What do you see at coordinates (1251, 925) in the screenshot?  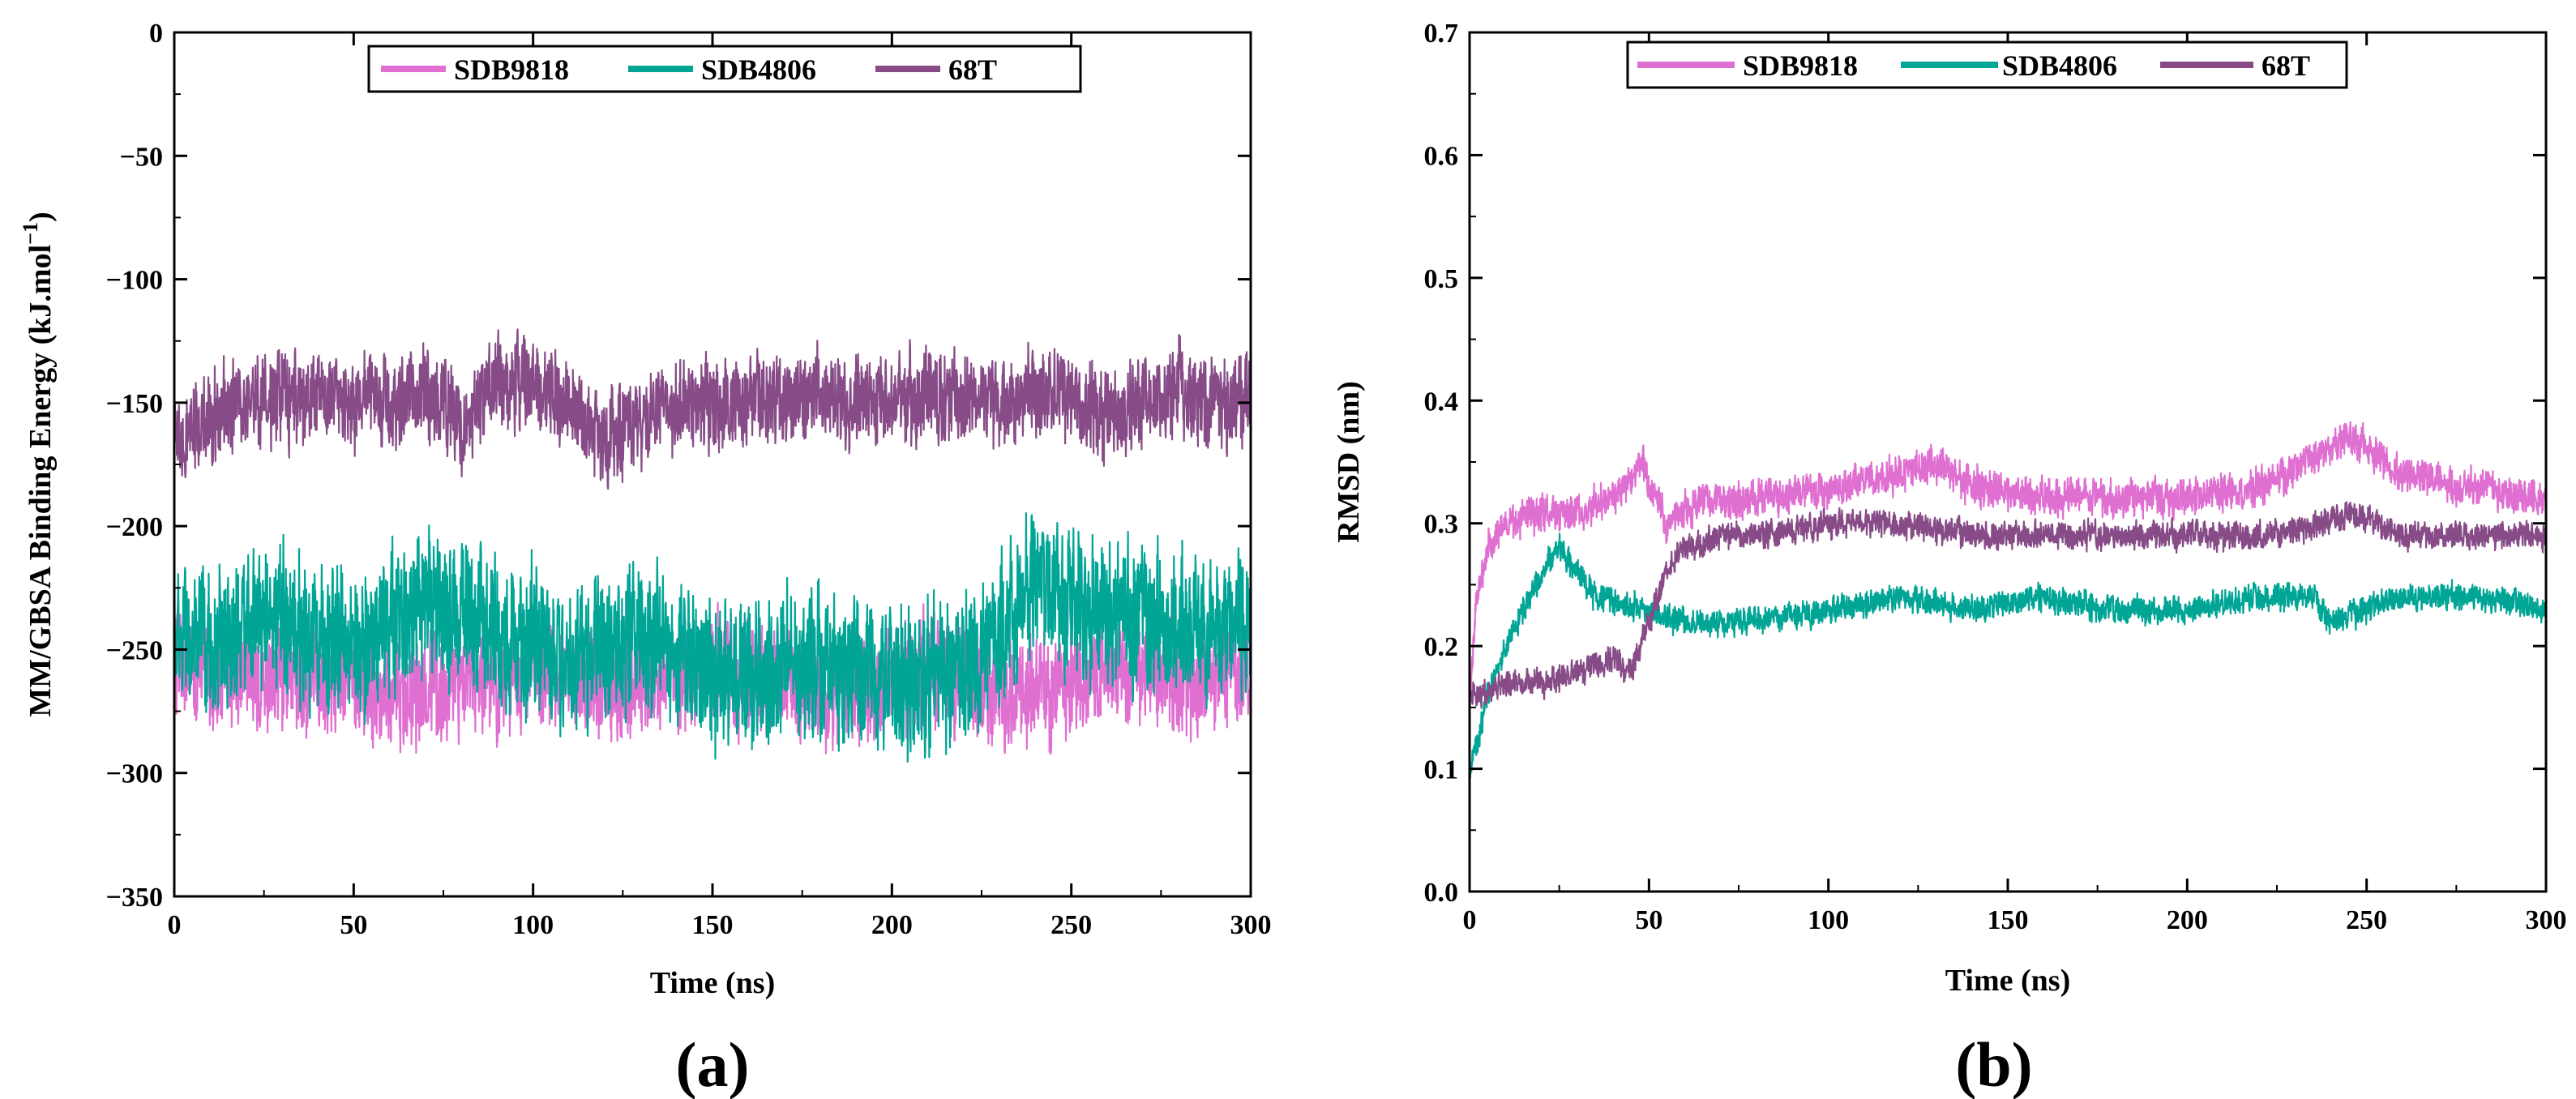 I see `panel-a-xtick-label-300: 300` at bounding box center [1251, 925].